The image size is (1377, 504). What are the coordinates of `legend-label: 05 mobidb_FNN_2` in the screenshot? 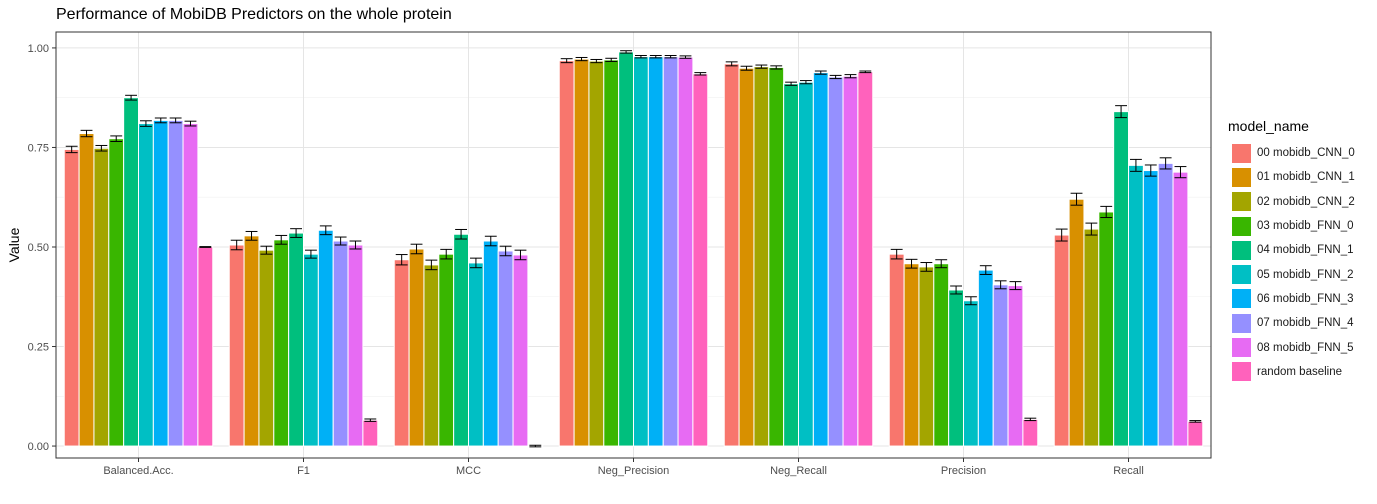 It's located at (1305, 274).